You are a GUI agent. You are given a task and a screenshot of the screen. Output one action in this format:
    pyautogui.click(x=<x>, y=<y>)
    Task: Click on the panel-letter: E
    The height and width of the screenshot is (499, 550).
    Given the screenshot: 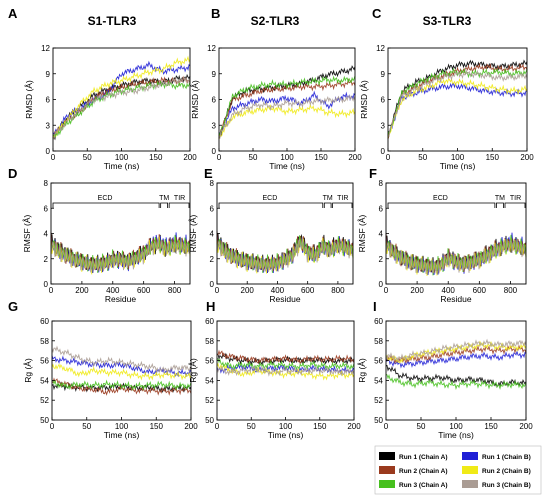 What is the action you would take?
    pyautogui.click(x=208, y=173)
    